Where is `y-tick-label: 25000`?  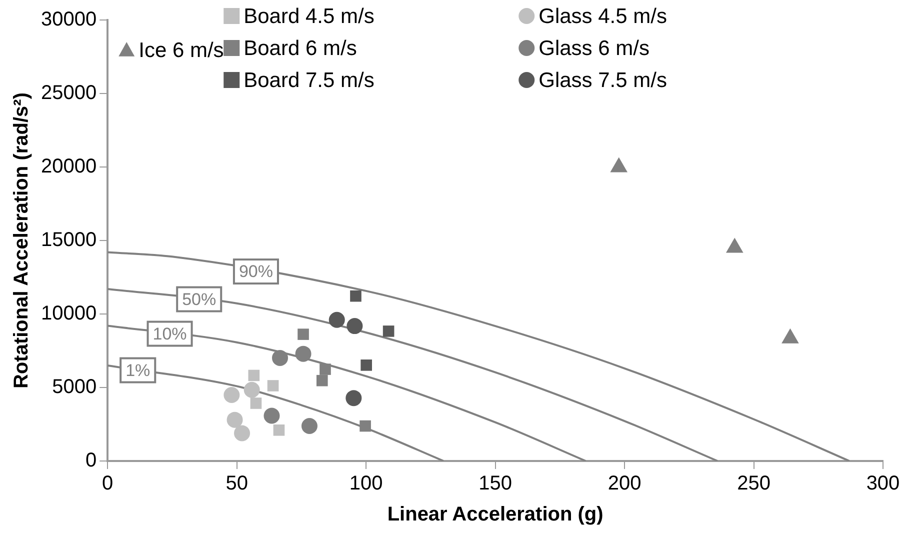
y-tick-label: 25000 is located at coordinates (68, 93).